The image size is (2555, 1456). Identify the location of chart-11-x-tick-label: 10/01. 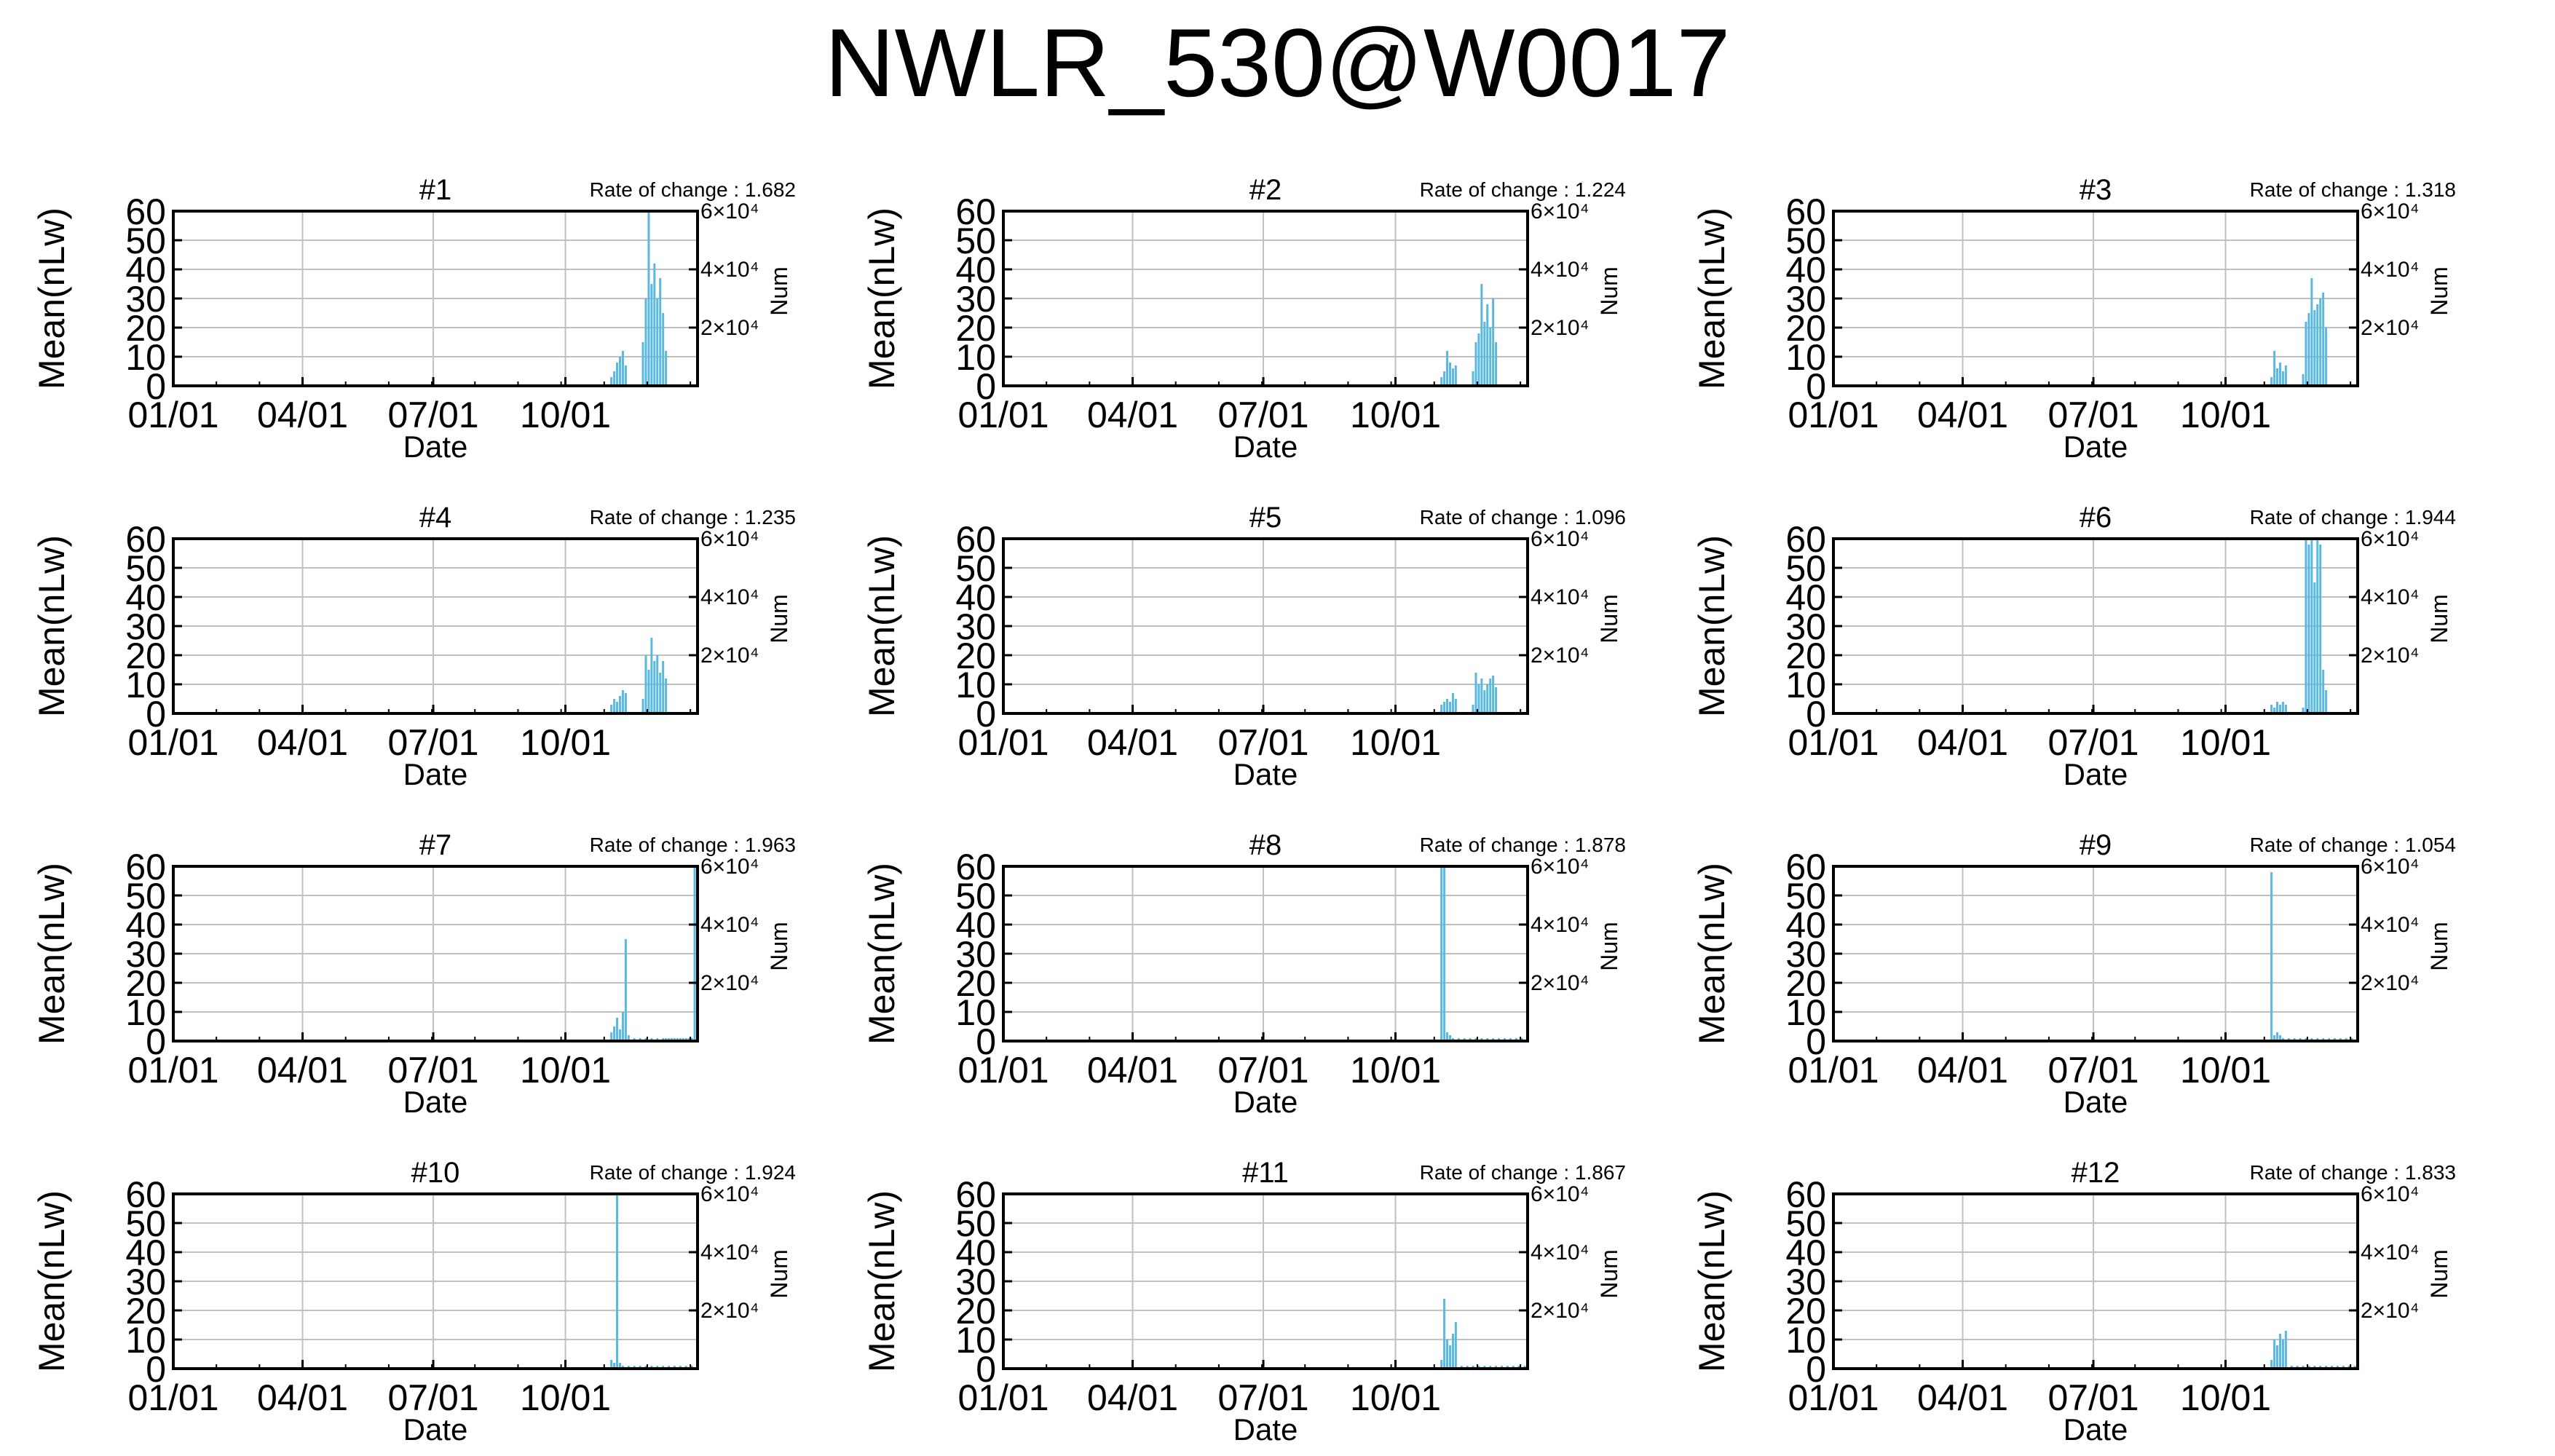
(1395, 1397).